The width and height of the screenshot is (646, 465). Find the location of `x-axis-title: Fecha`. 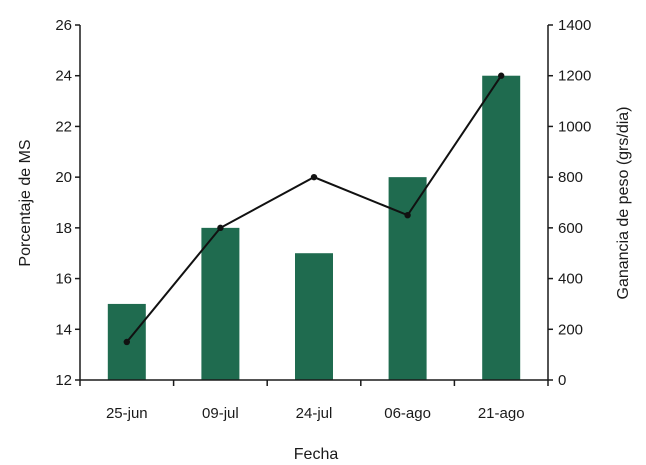

x-axis-title: Fecha is located at coordinates (316, 454).